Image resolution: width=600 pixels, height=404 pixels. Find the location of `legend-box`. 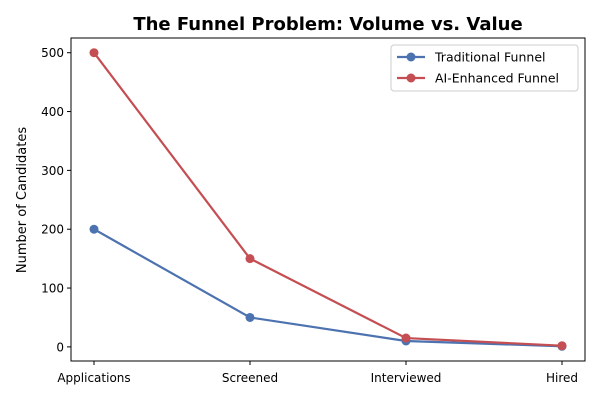

legend-box is located at coordinates (484, 68).